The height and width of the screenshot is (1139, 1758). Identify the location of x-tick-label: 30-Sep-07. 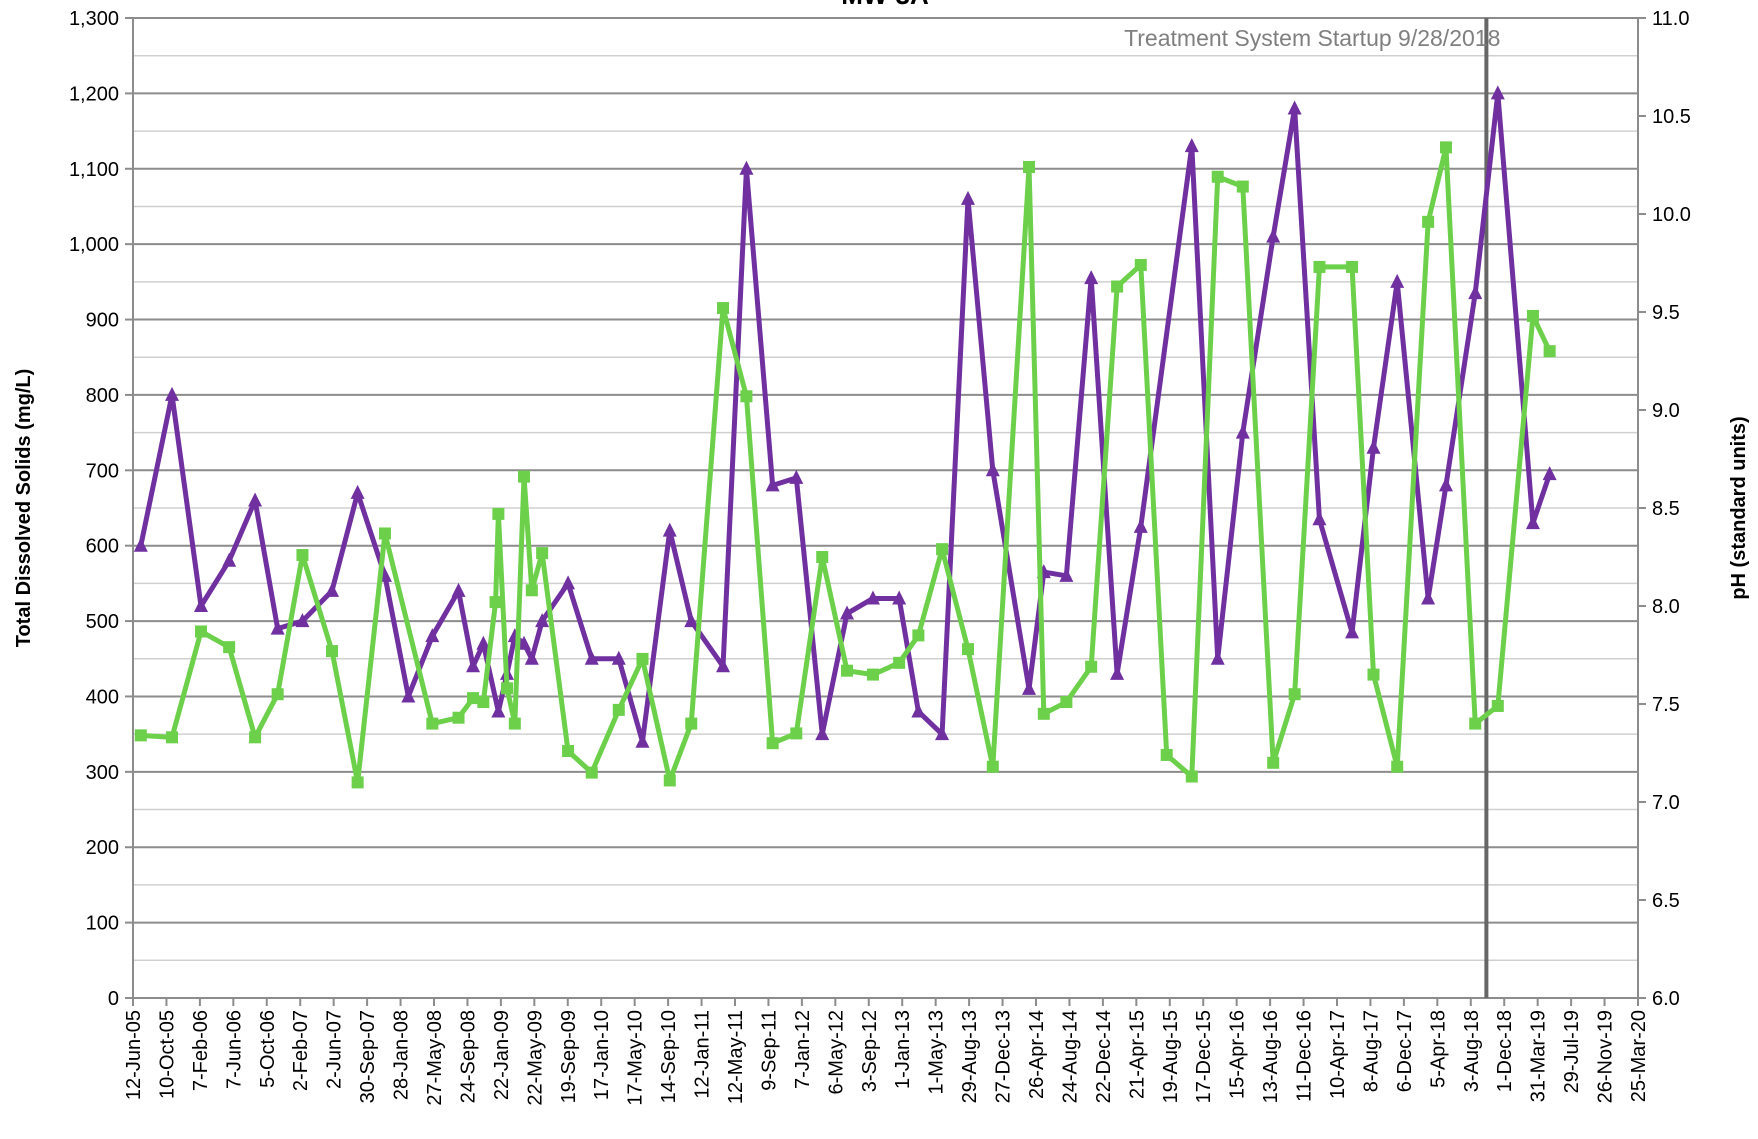
(368, 1056).